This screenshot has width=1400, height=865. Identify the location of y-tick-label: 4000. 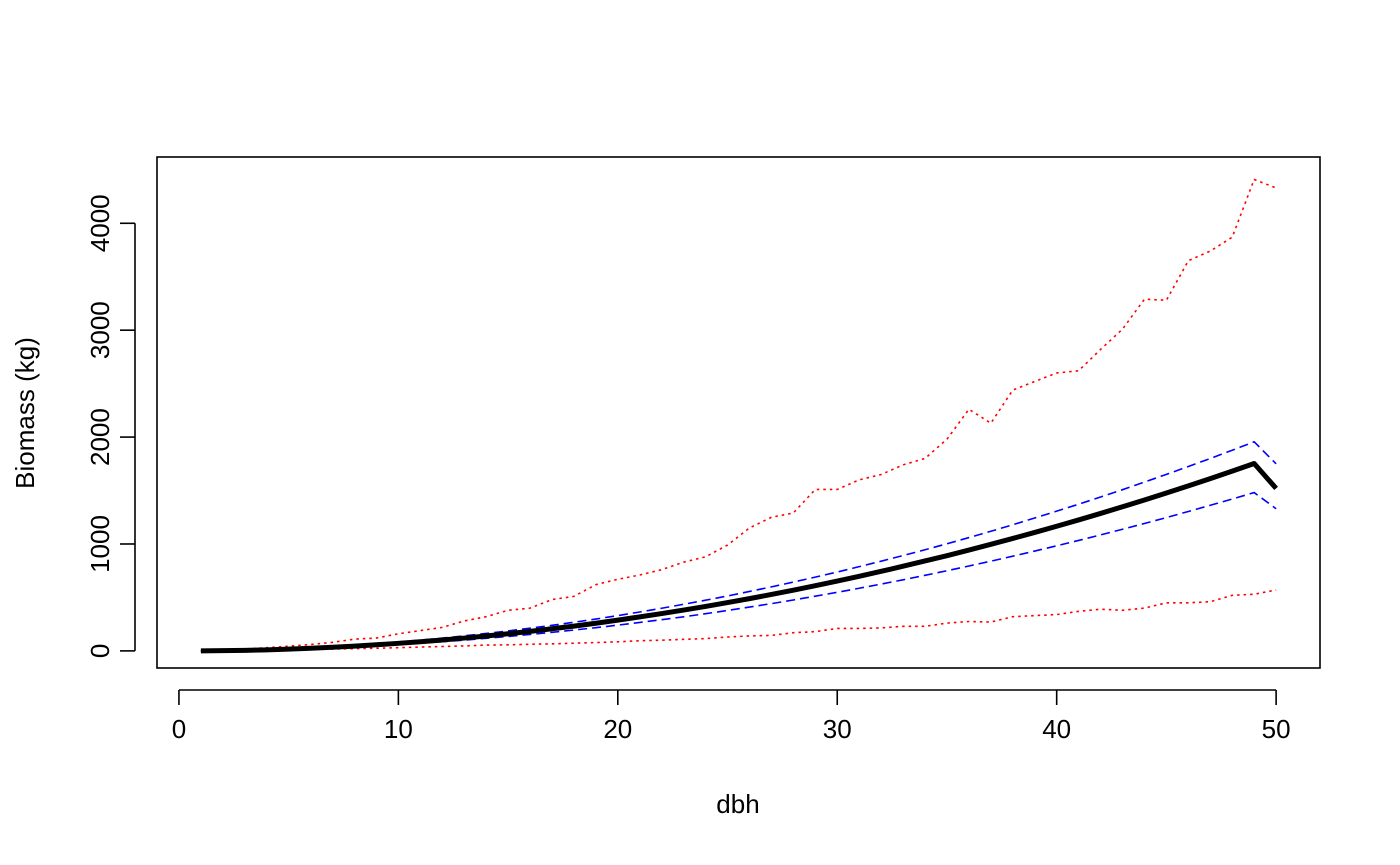
(100, 223).